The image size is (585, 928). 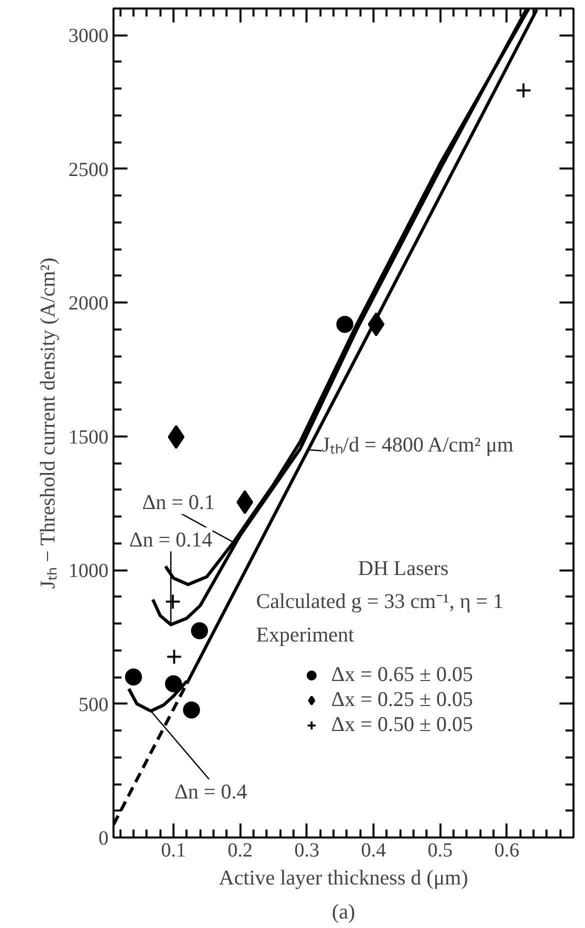 What do you see at coordinates (173, 851) in the screenshot?
I see `x-tick-label: 0.1` at bounding box center [173, 851].